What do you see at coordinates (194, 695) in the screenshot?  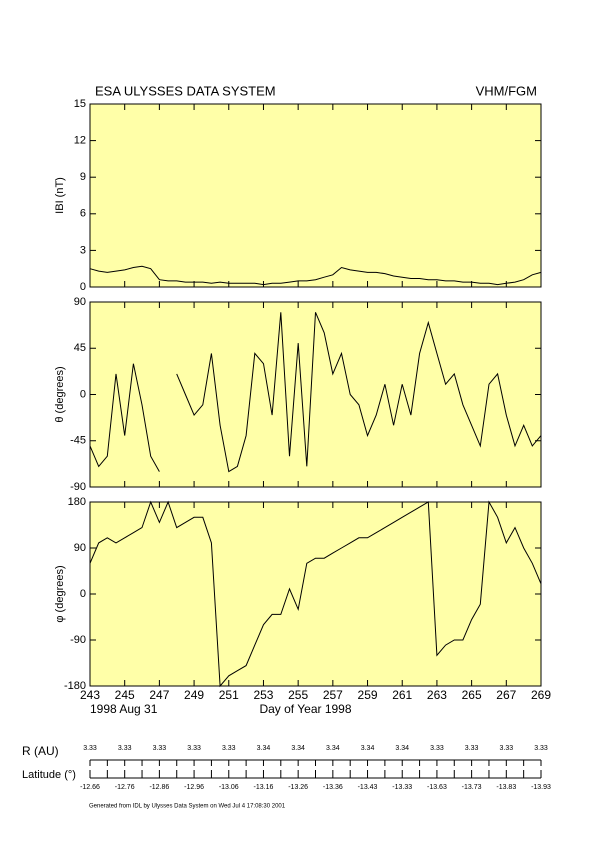 I see `x-tick-label: 249` at bounding box center [194, 695].